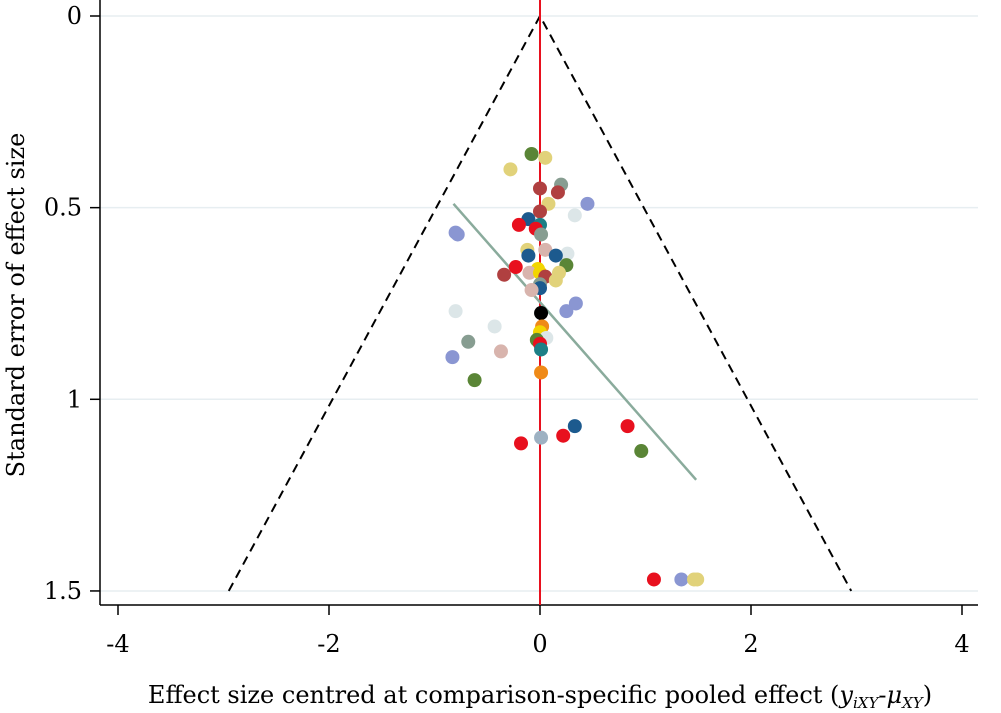 The image size is (1001, 713). What do you see at coordinates (894, 695) in the screenshot?
I see `x-axis-title-mu: μ` at bounding box center [894, 695].